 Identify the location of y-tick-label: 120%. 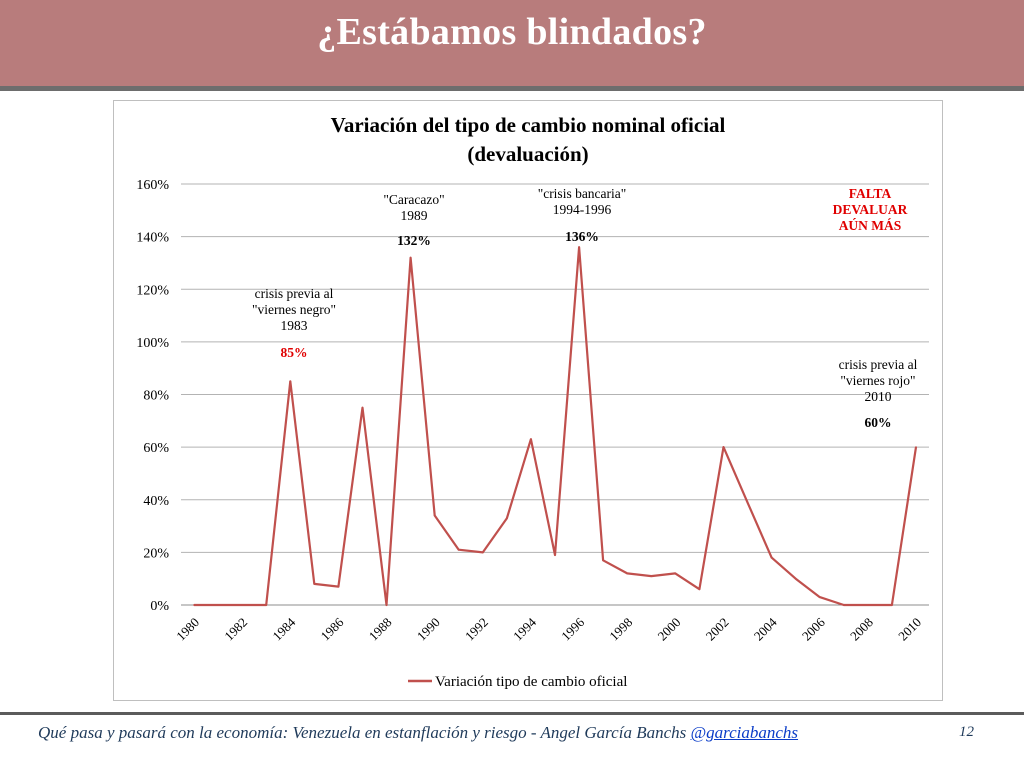
(152, 290).